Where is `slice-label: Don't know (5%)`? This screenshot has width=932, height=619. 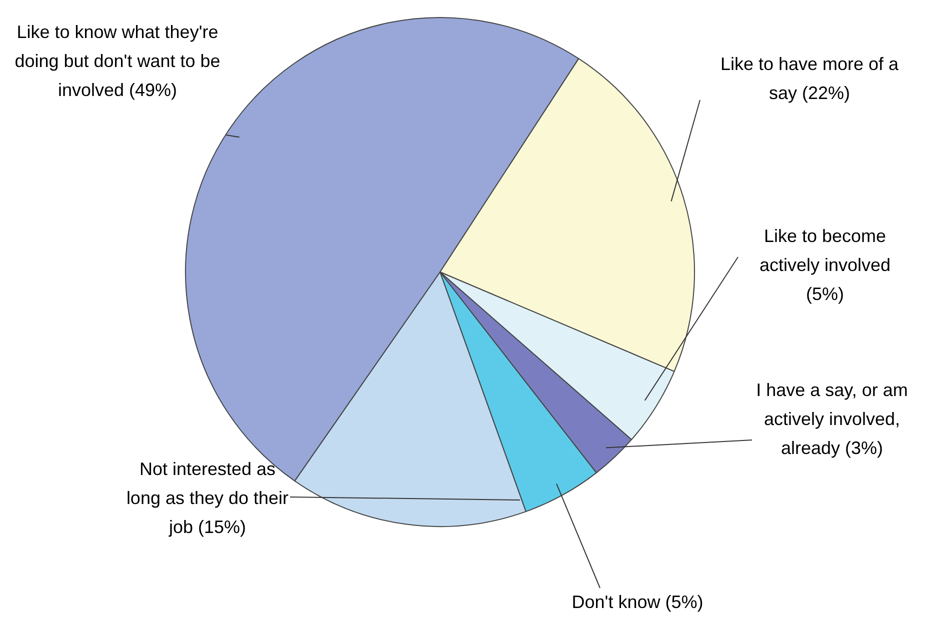
slice-label: Don't know (5%) is located at coordinates (637, 602).